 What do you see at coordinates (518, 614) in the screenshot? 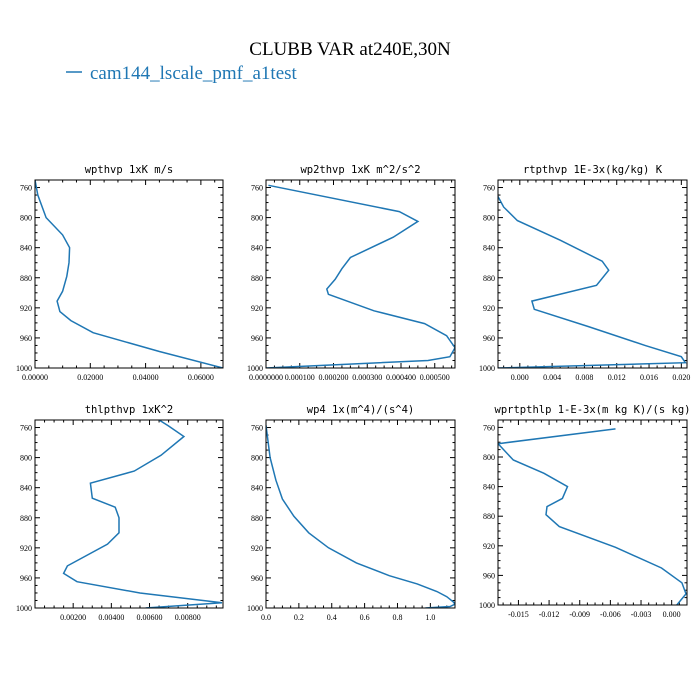
I see `x-tick-label: -0.015` at bounding box center [518, 614].